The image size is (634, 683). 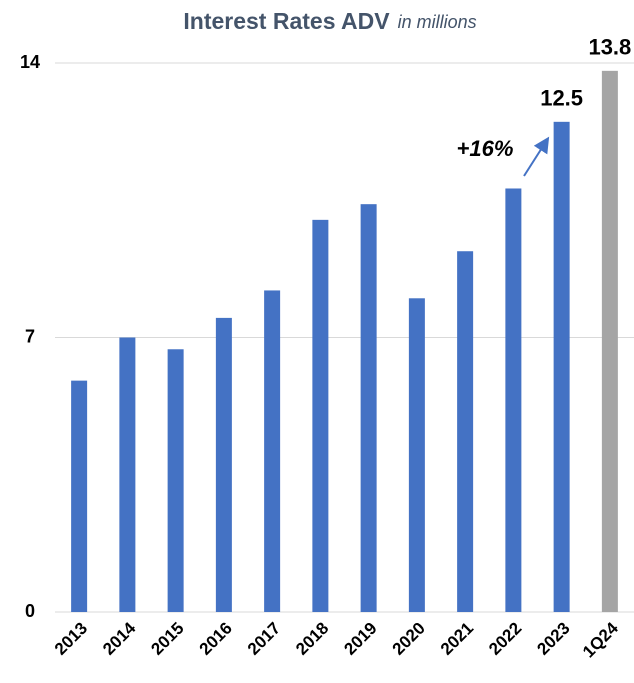 What do you see at coordinates (561, 98) in the screenshot?
I see `value-label: 12.5` at bounding box center [561, 98].